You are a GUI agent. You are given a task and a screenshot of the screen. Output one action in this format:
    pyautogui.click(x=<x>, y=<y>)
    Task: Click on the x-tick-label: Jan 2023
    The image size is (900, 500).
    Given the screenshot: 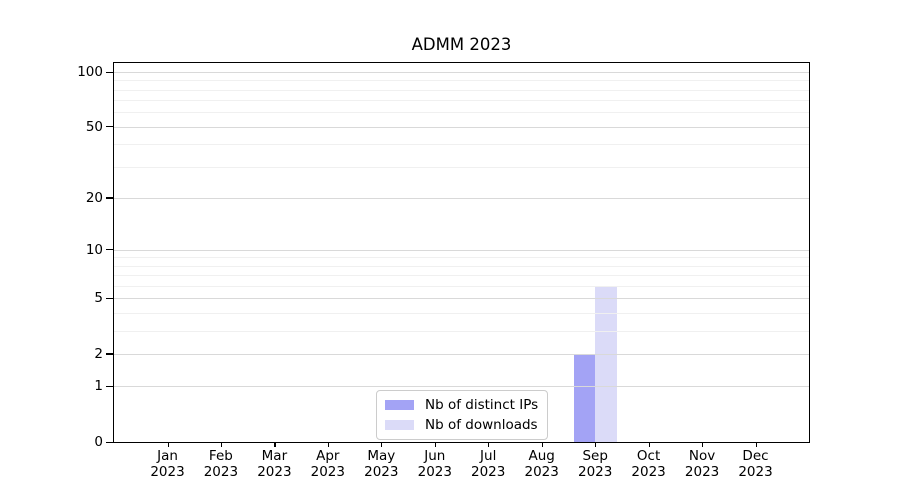 What is the action you would take?
    pyautogui.click(x=167, y=464)
    